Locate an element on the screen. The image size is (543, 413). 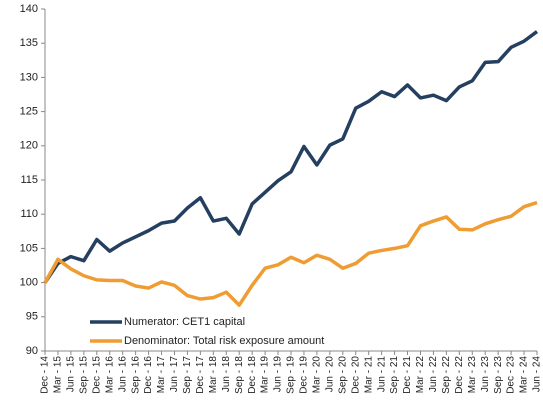
x-tick-label: Jun - 19 is located at coordinates (278, 374).